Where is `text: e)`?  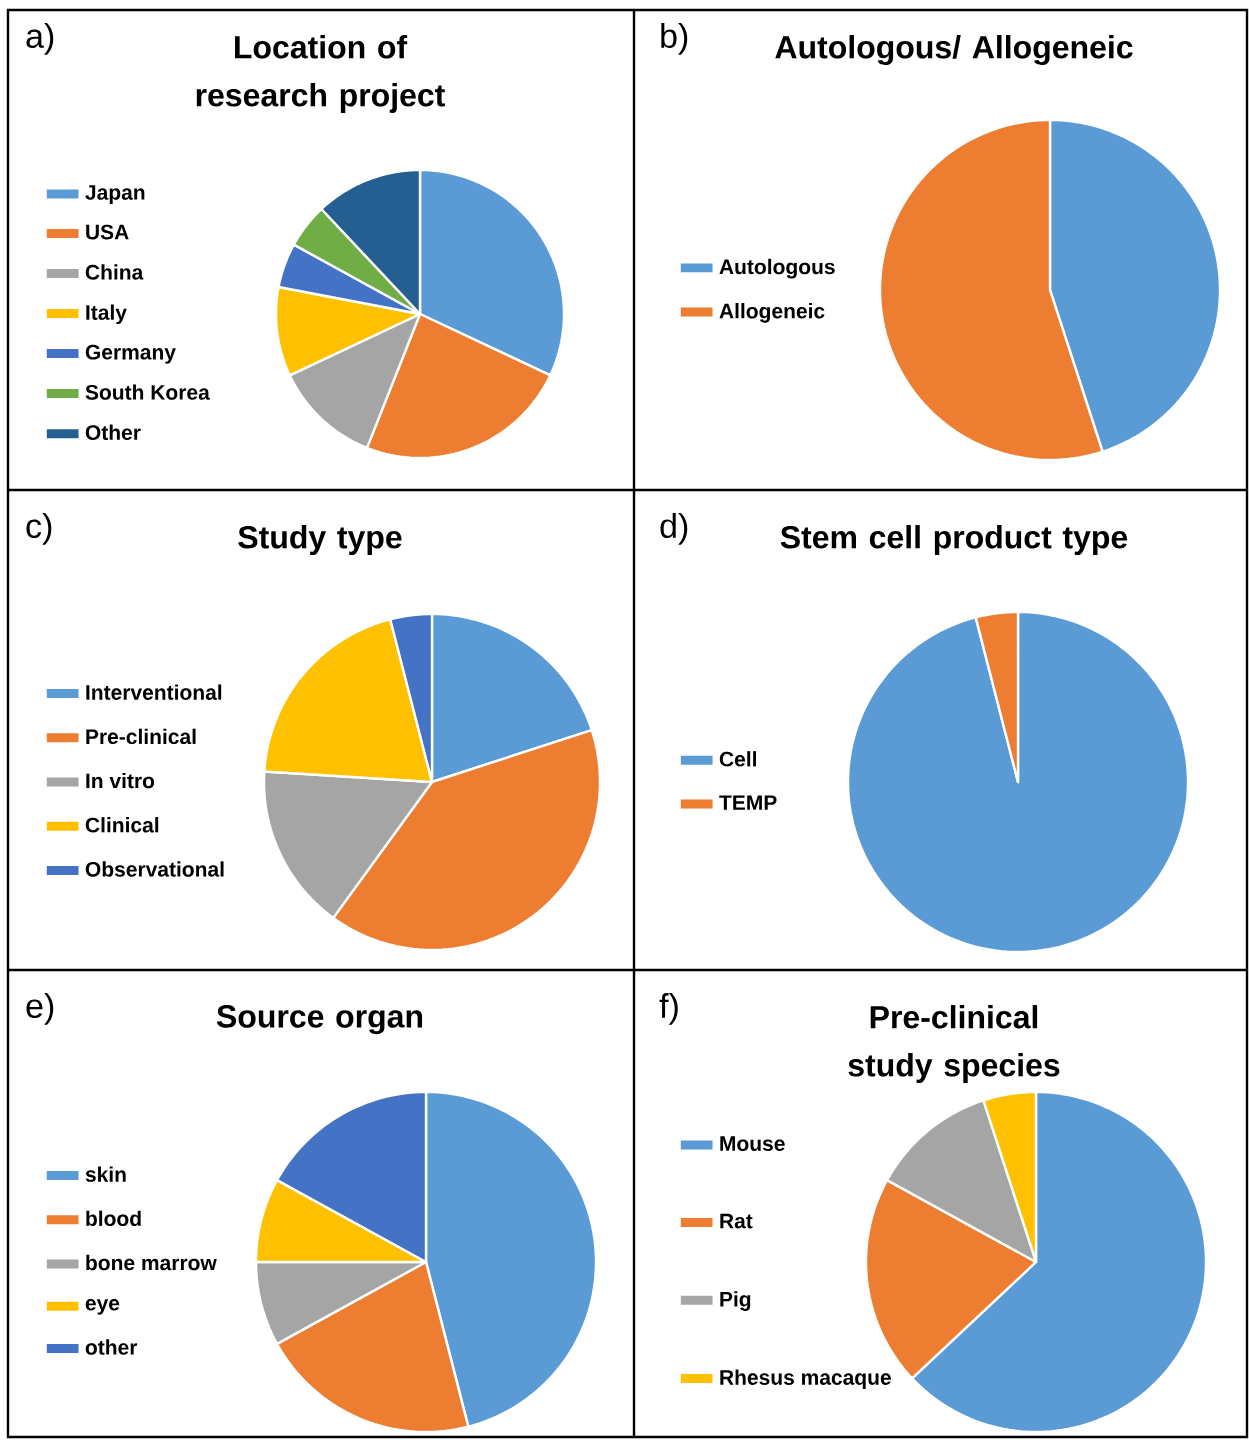
text: e) is located at coordinates (40, 1009).